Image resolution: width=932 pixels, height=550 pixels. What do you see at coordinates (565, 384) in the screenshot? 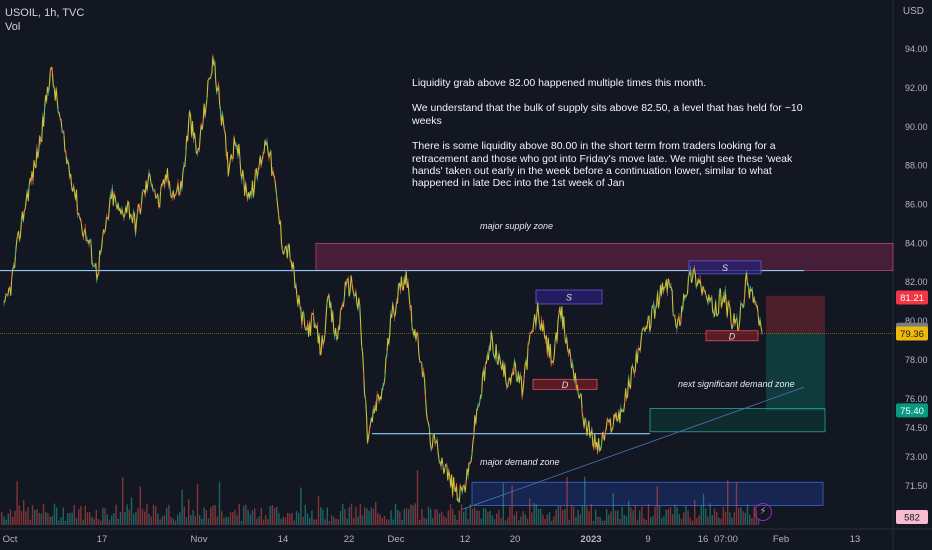
I see `demand-marker-d-box` at bounding box center [565, 384].